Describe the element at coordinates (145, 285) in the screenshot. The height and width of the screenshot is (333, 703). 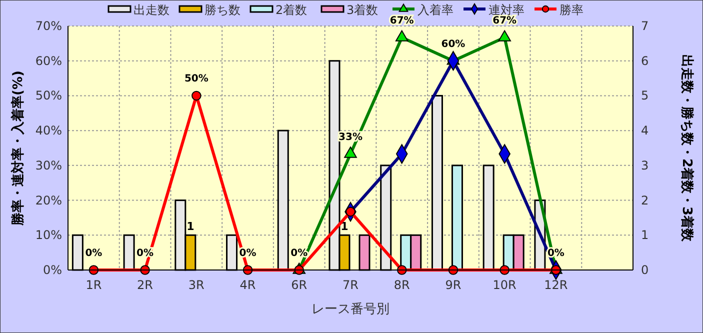
I see `x-tick-label: 2R` at that location.